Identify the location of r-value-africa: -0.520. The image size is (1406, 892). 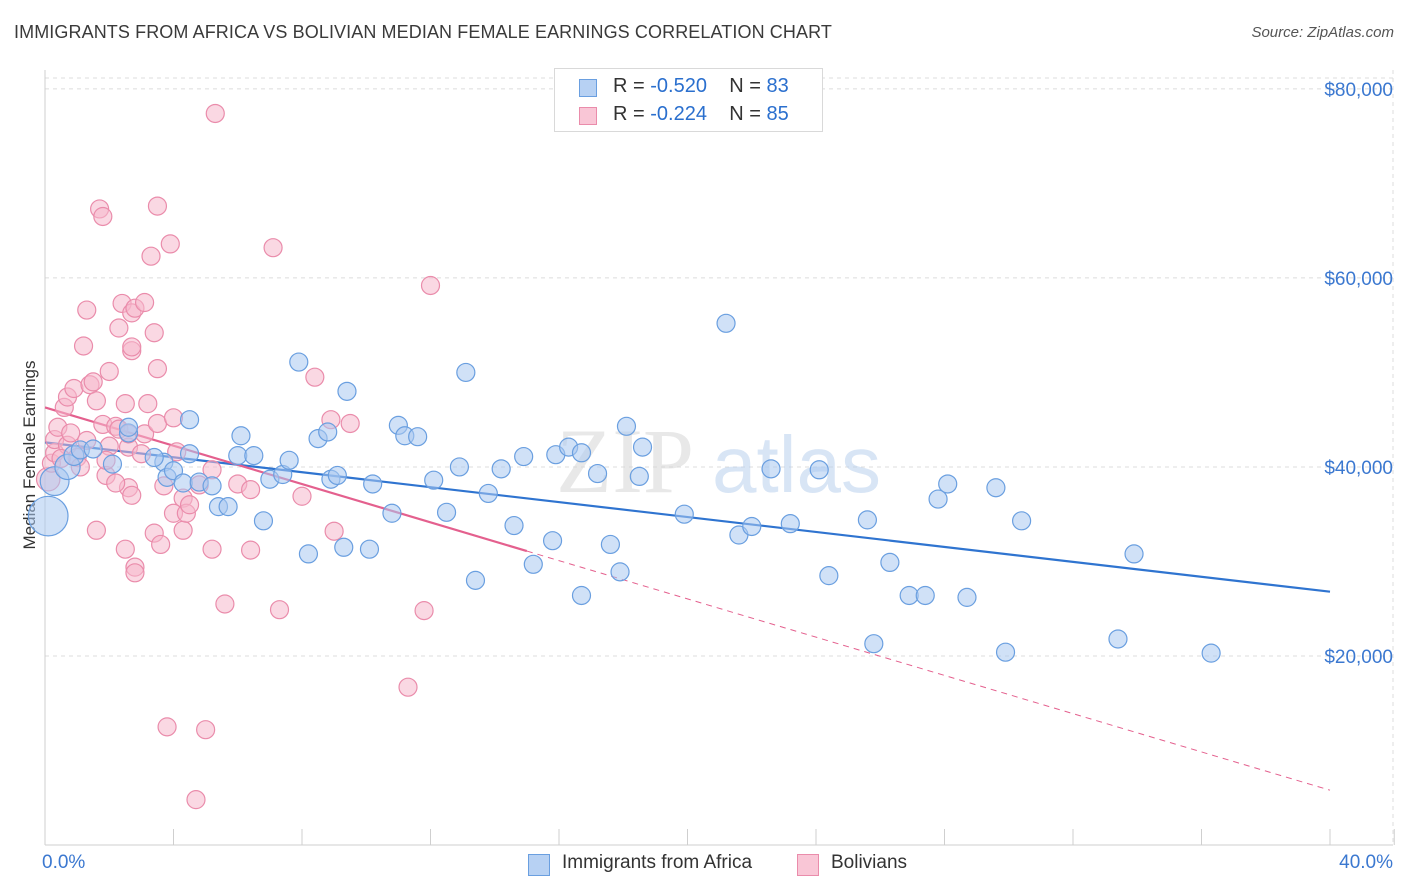
(678, 86).